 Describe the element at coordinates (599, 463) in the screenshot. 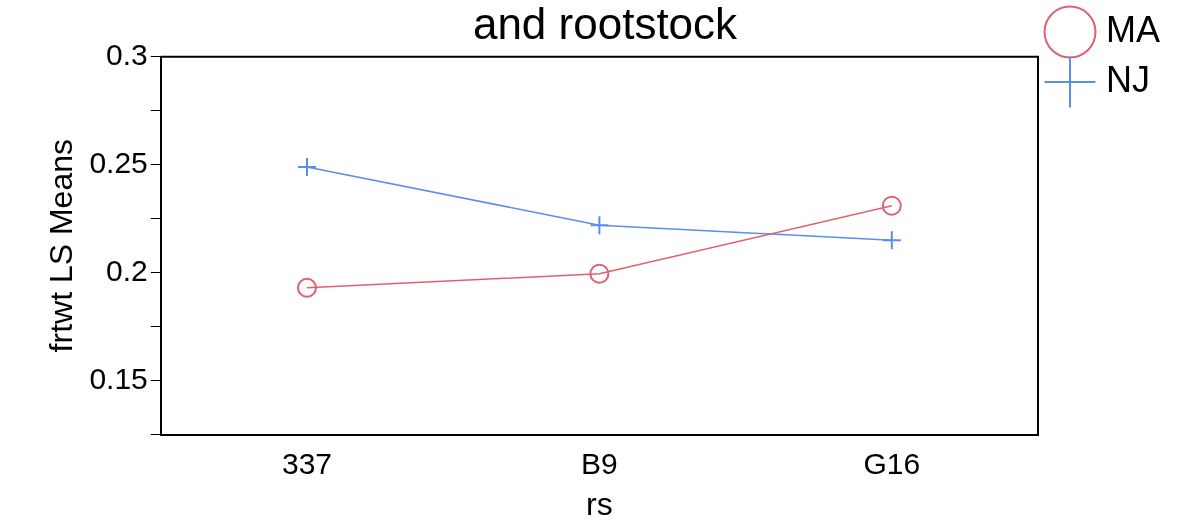

I see `x-tick-label: B9` at that location.